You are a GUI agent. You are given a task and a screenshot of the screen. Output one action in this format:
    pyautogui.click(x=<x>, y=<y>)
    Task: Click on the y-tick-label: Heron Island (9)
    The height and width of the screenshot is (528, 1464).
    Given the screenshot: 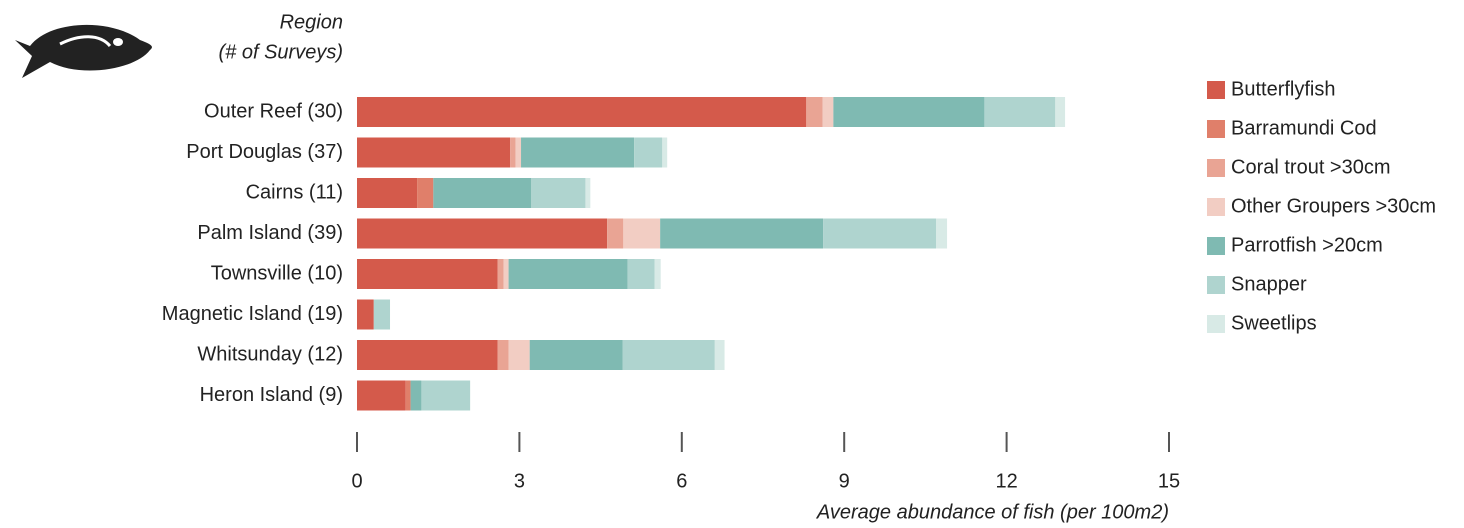 What is the action you would take?
    pyautogui.click(x=271, y=395)
    